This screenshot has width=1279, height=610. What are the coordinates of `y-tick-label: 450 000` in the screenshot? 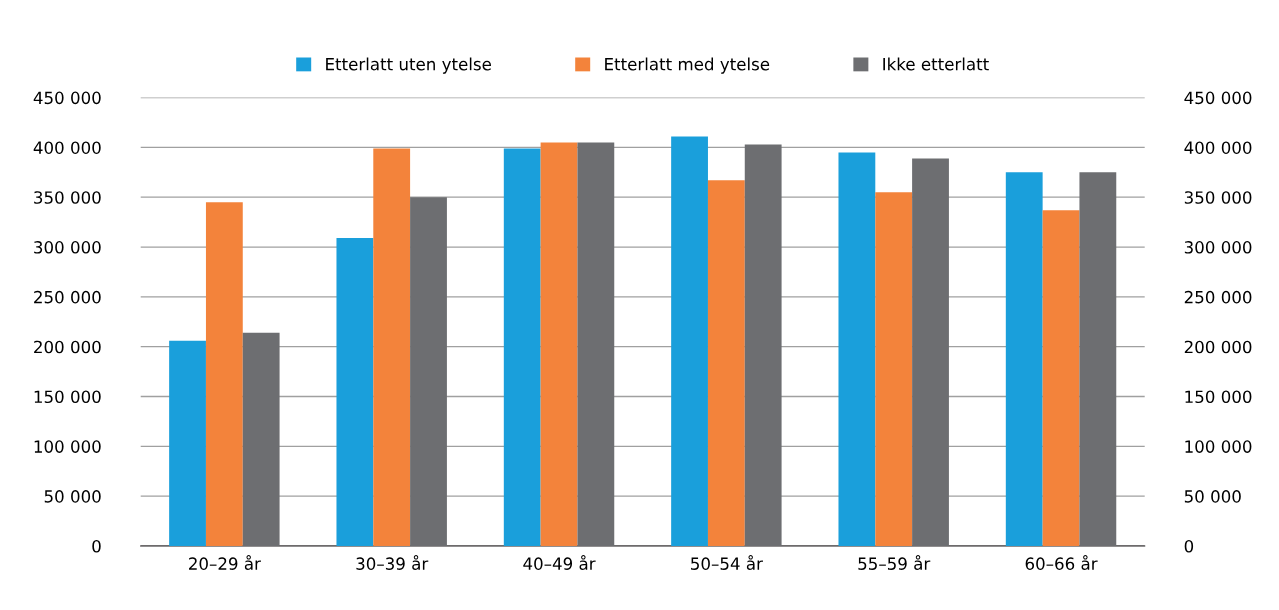 It's located at (67, 98).